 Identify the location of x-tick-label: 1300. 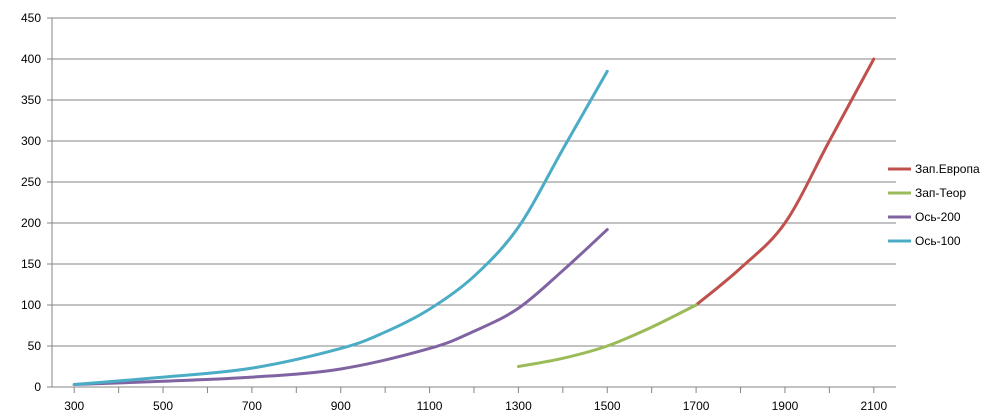
(518, 406).